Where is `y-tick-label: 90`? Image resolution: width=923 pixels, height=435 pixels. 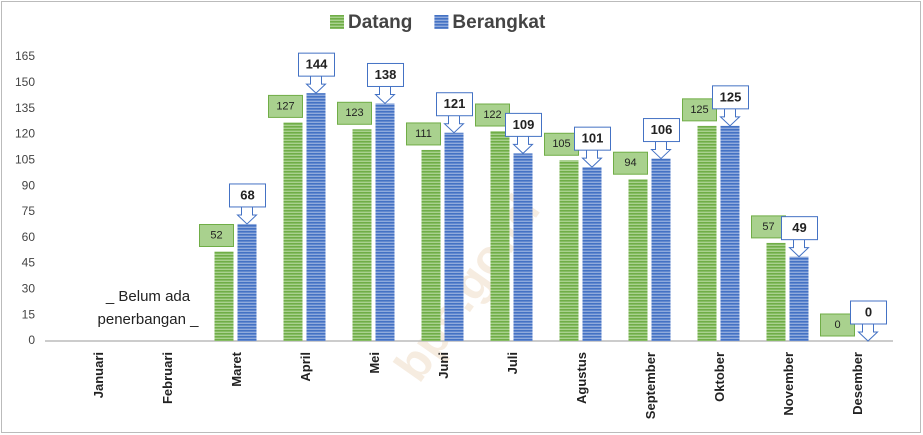 y-tick-label: 90 is located at coordinates (29, 185).